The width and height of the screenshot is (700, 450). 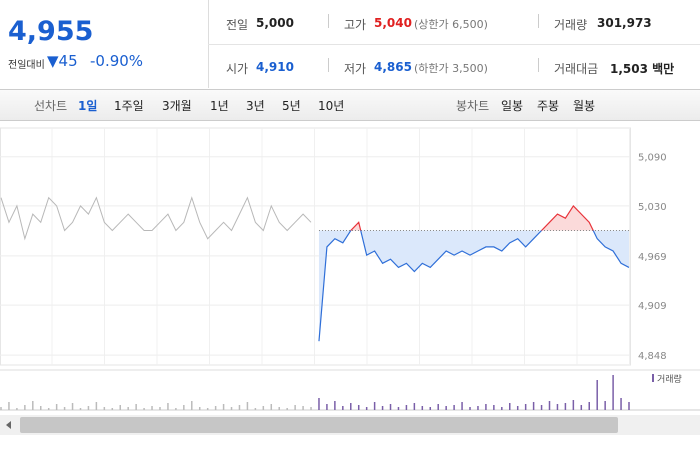 What do you see at coordinates (237, 25) in the screenshot?
I see `field-label: 전일` at bounding box center [237, 25].